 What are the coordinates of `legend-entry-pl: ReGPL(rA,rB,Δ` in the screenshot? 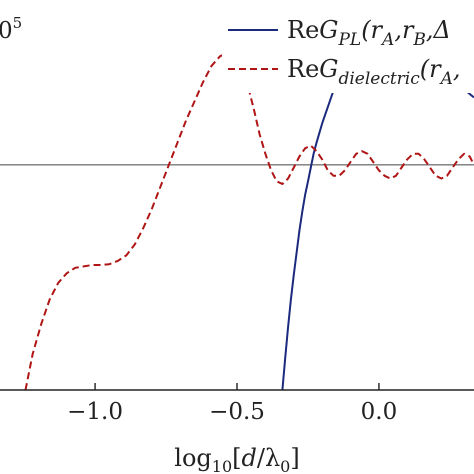 It's located at (369, 33).